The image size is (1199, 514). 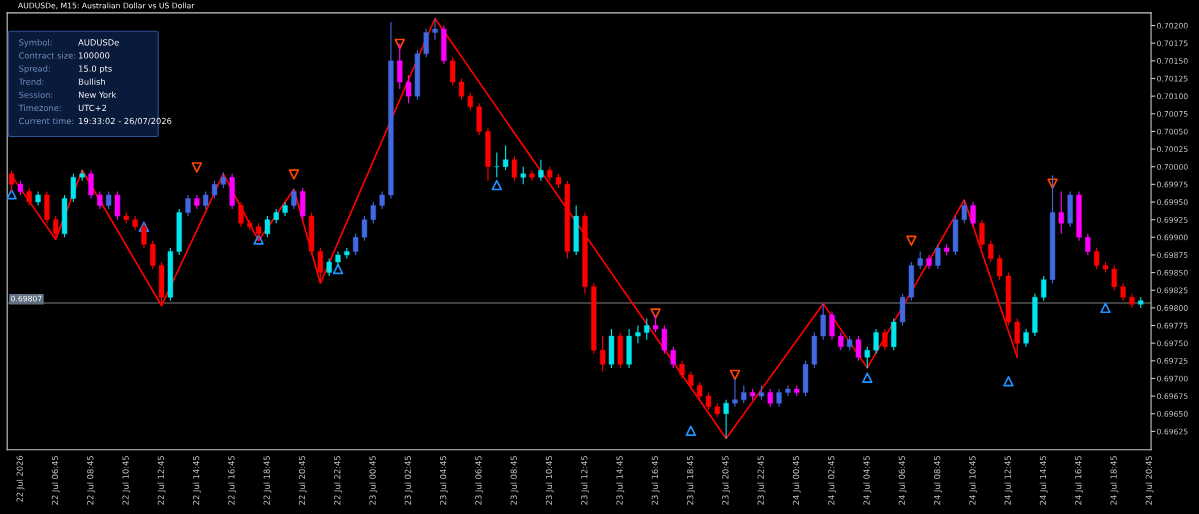 What do you see at coordinates (973, 480) in the screenshot?
I see `x-tick-label: 24 Jul 10:45` at bounding box center [973, 480].